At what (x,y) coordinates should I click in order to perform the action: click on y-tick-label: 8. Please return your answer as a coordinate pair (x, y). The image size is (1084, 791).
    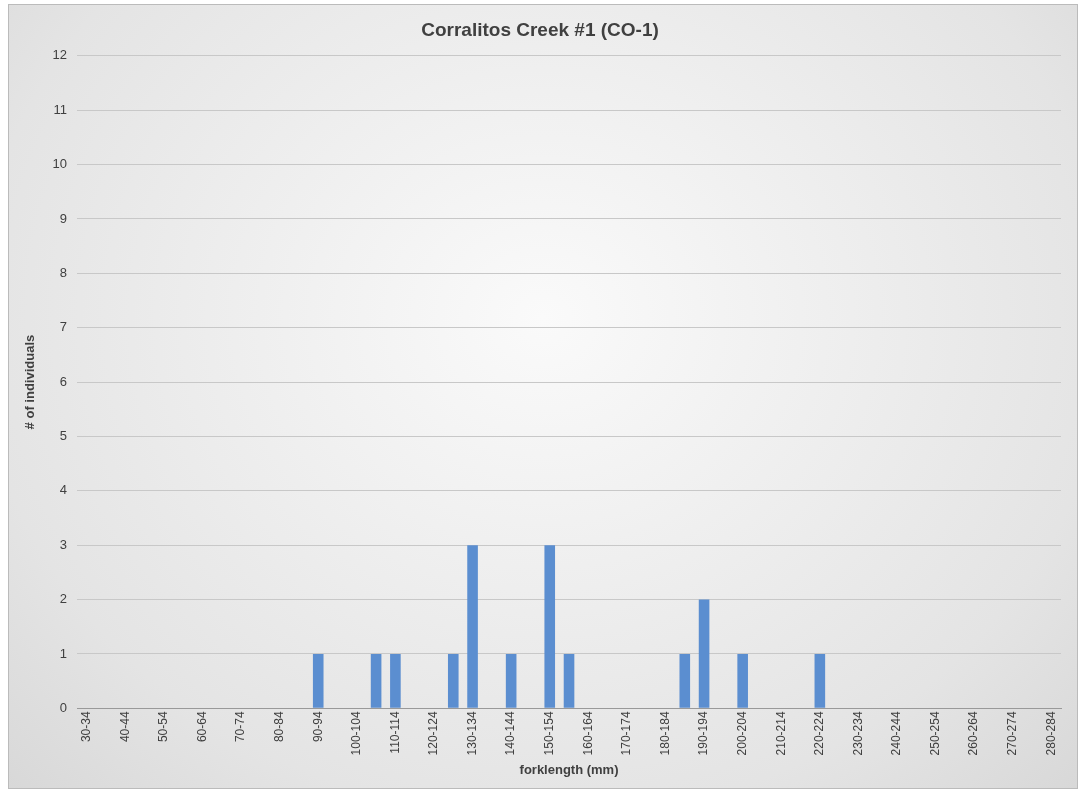
    Looking at the image, I should click on (63, 272).